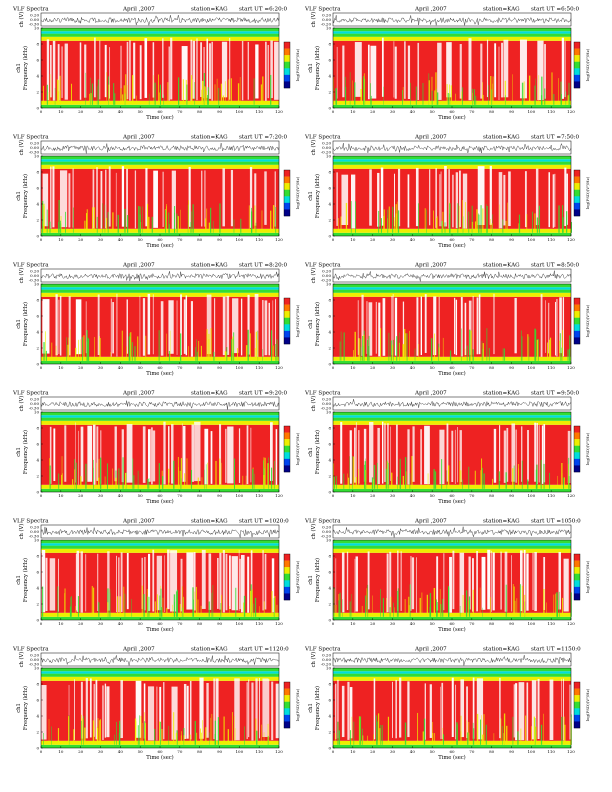 This screenshot has height=792, width=612. I want to click on y-tick-label: 10, so click(329, 283).